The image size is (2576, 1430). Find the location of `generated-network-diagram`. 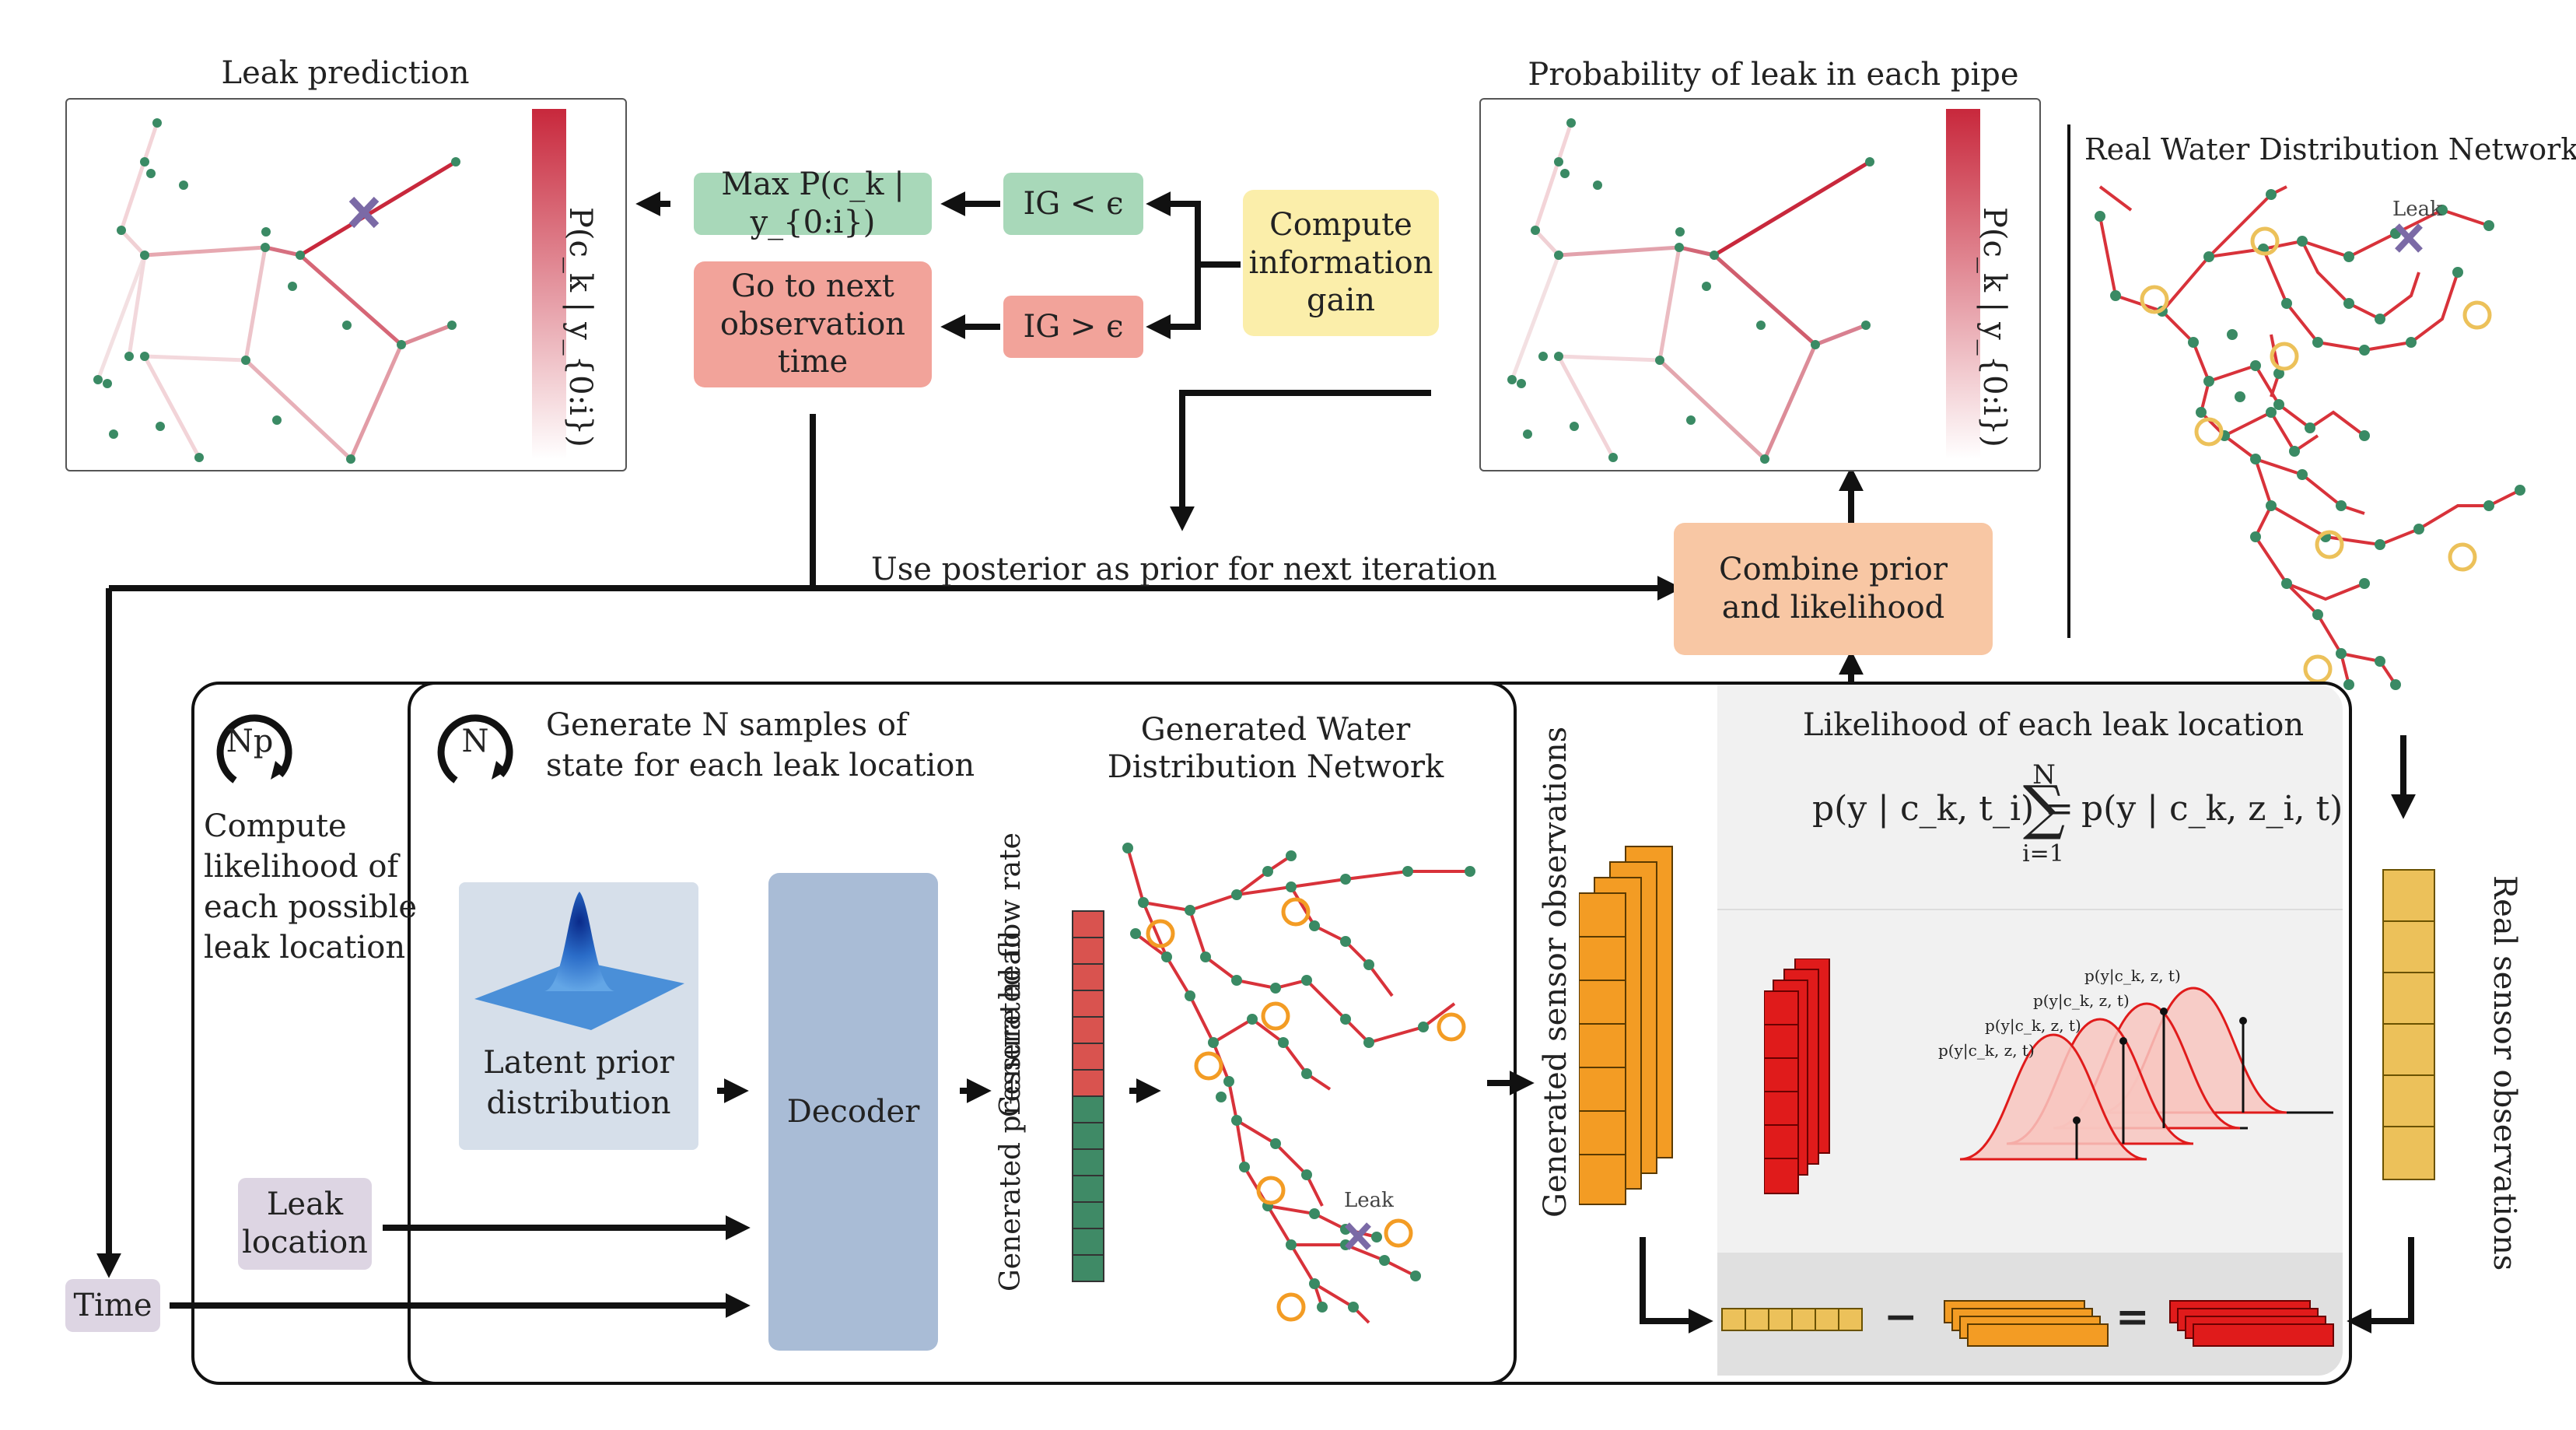

generated-network-diagram is located at coordinates (1299, 1083).